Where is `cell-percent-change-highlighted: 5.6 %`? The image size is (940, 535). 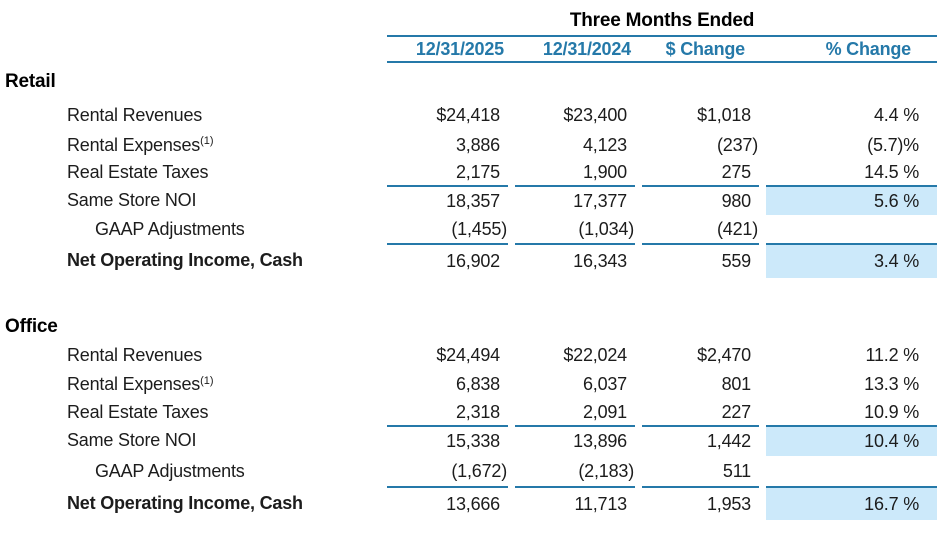
cell-percent-change-highlighted: 5.6 % is located at coordinates (851, 200).